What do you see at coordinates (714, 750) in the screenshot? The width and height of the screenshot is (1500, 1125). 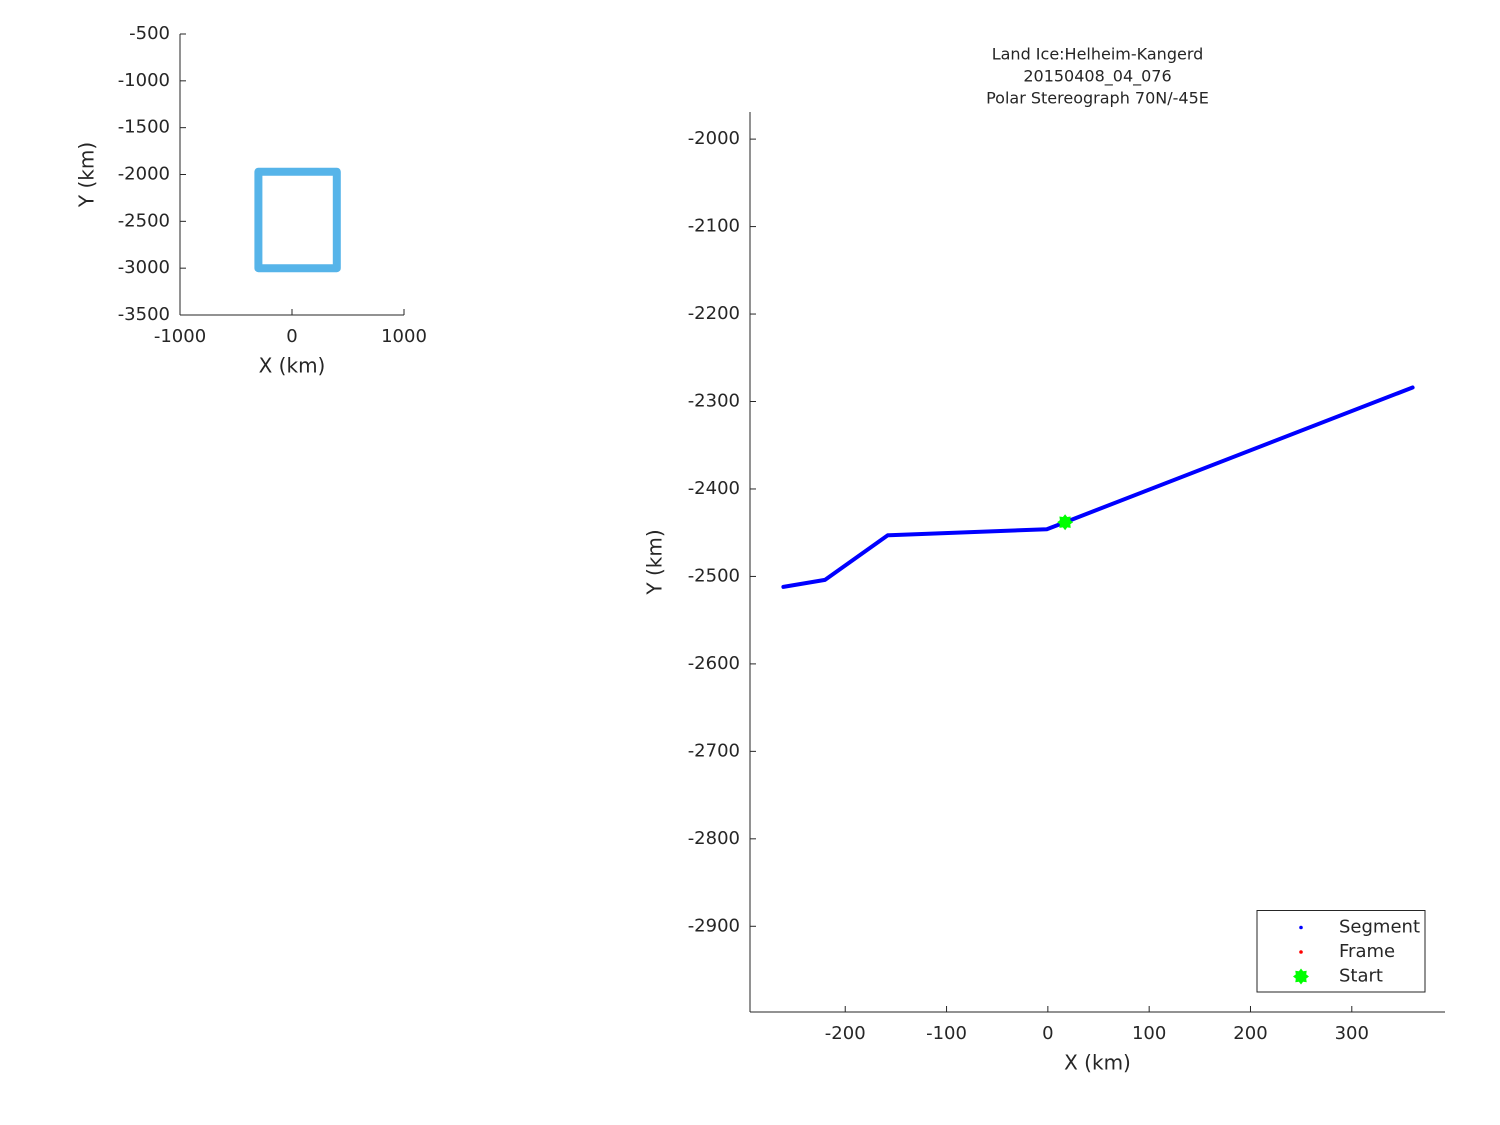 I see `y-tick-label: -2700` at bounding box center [714, 750].